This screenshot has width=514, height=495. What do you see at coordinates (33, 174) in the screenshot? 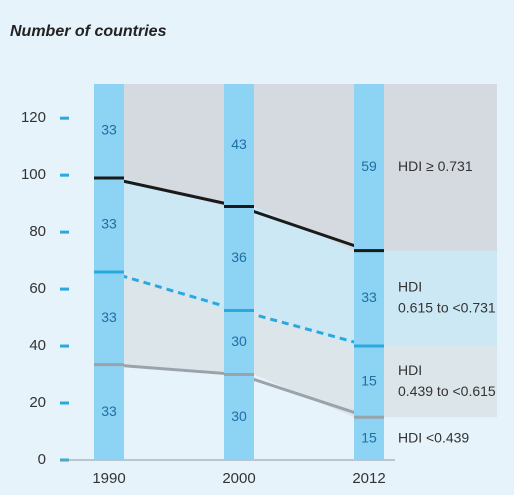
I see `y-tick-label: 100` at bounding box center [33, 174].